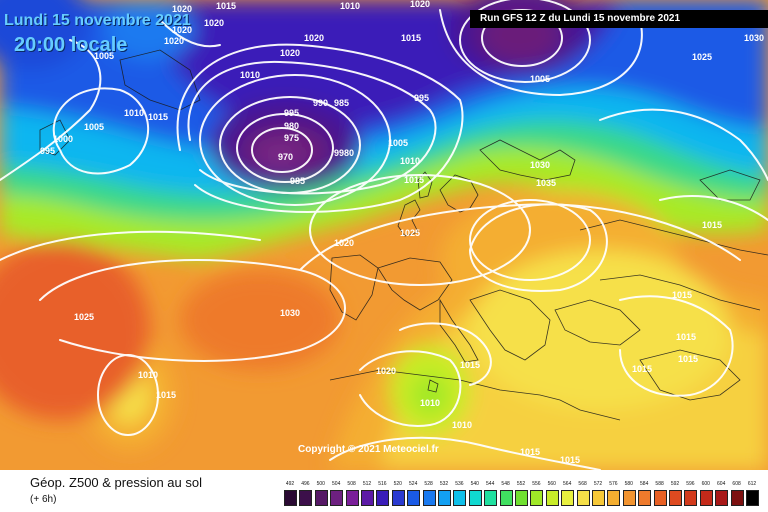  I want to click on legend-tick-label: 552, so click(521, 484).